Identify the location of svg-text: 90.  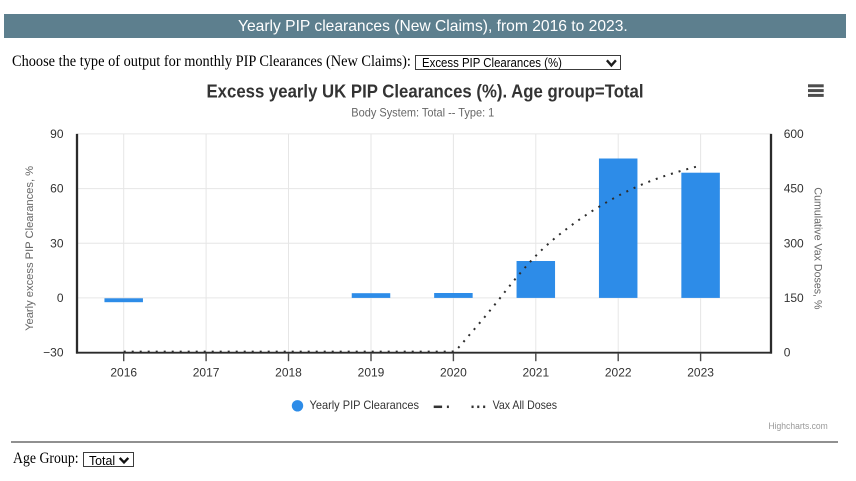
(57, 134).